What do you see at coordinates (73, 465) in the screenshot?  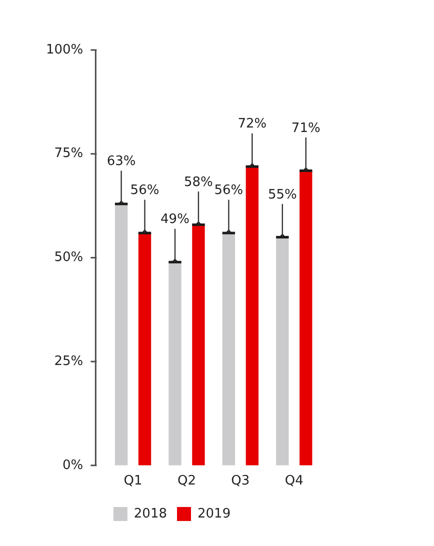 I see `y-tick-label: 0%` at bounding box center [73, 465].